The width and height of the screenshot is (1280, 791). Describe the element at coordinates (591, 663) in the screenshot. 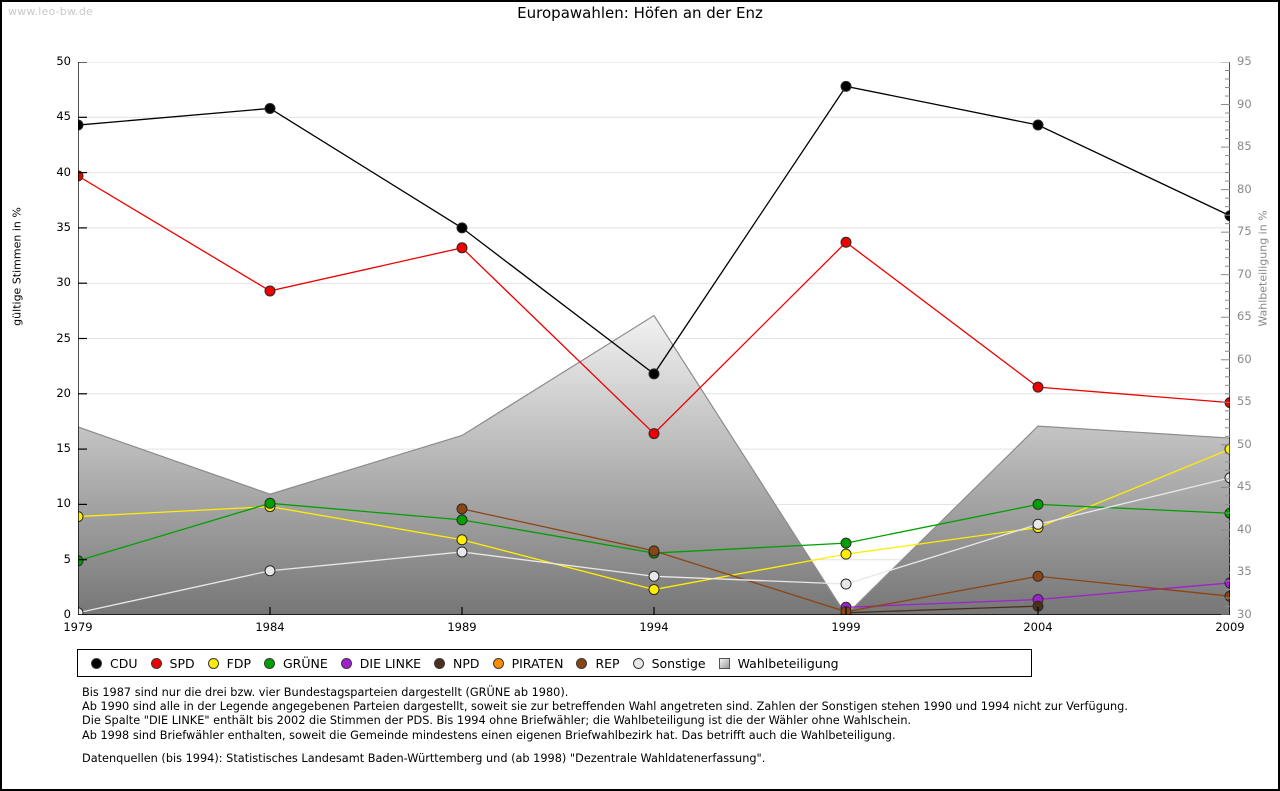

I see `legend-item-rep: REP` at that location.